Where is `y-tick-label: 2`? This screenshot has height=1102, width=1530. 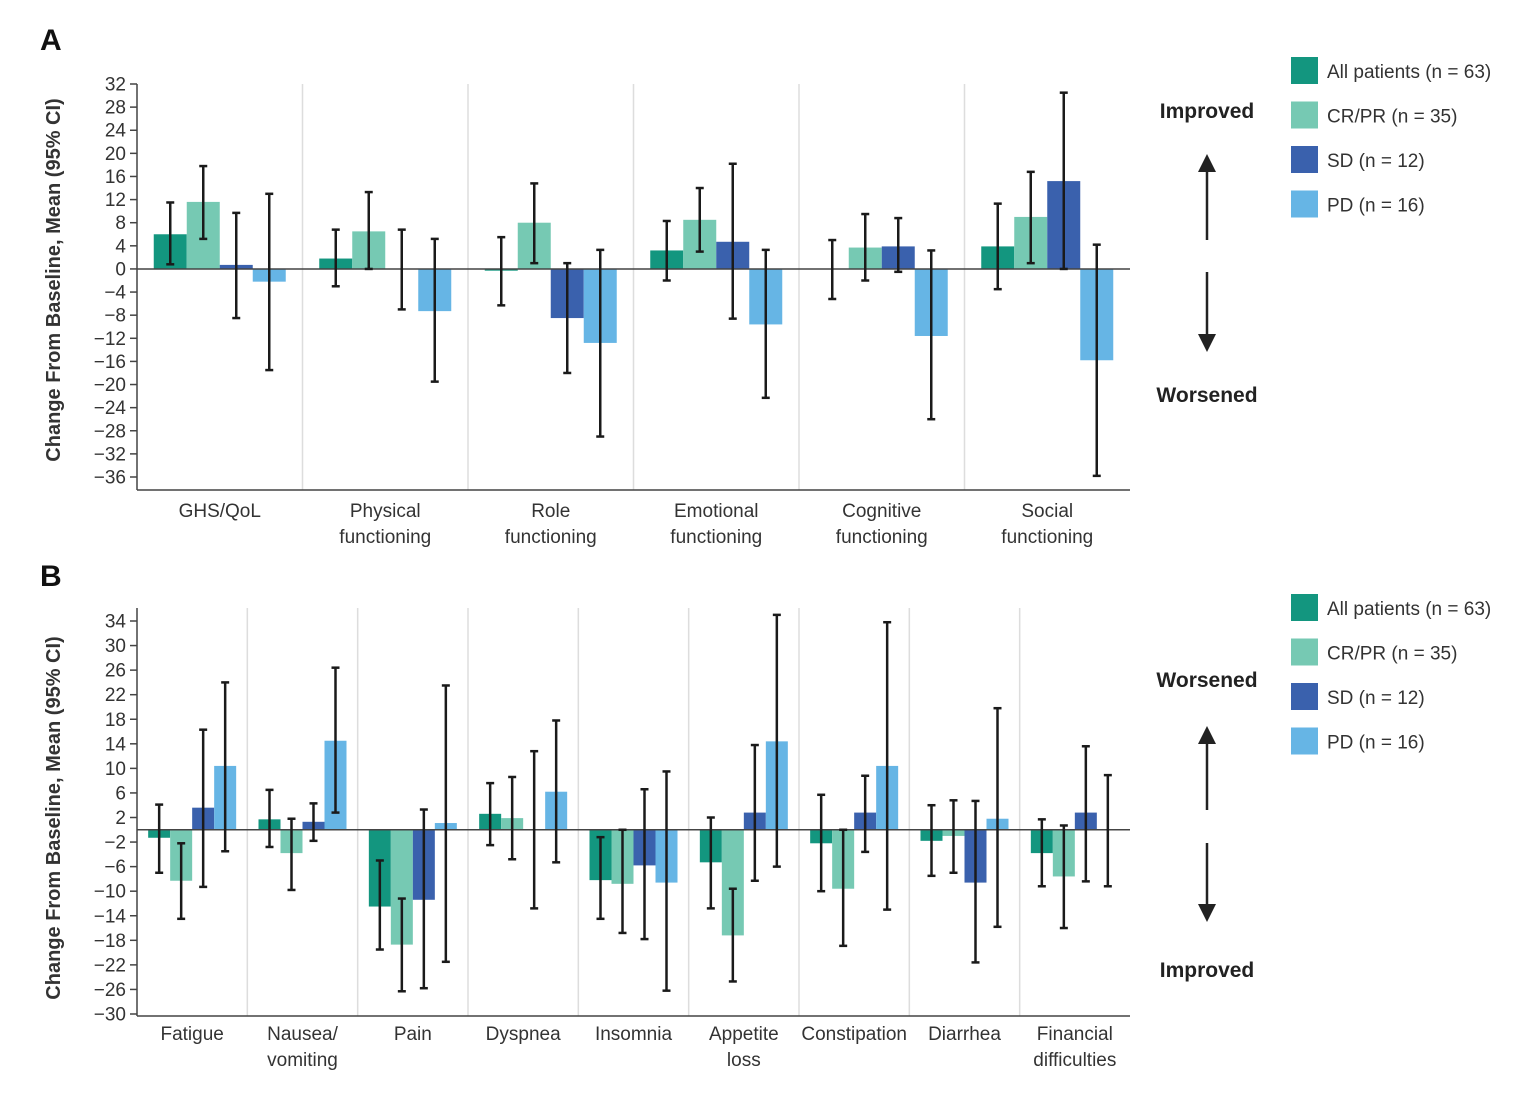 y-tick-label: 2 is located at coordinates (120, 818).